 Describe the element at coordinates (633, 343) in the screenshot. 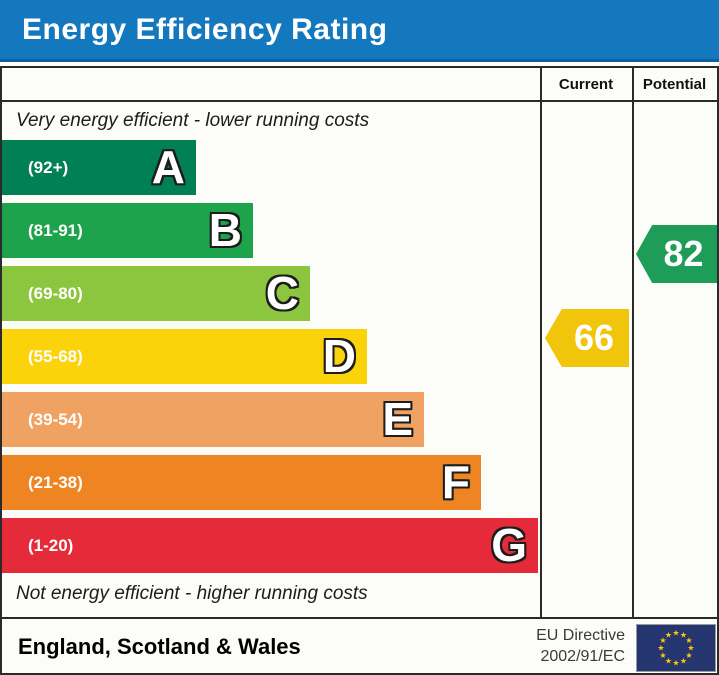

I see `potential-column-divider` at that location.